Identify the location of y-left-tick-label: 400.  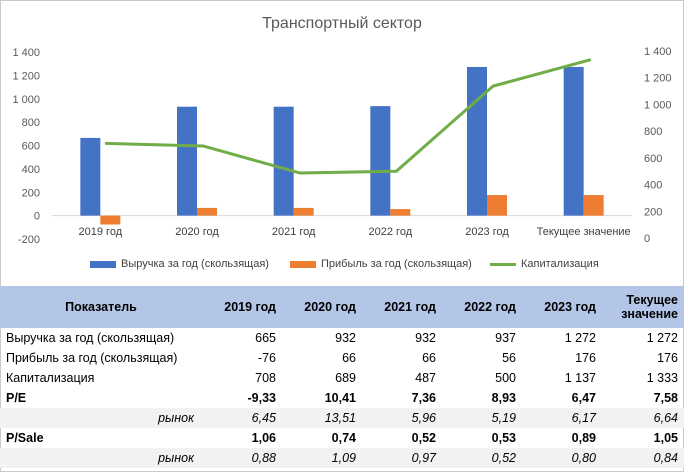
(31, 170).